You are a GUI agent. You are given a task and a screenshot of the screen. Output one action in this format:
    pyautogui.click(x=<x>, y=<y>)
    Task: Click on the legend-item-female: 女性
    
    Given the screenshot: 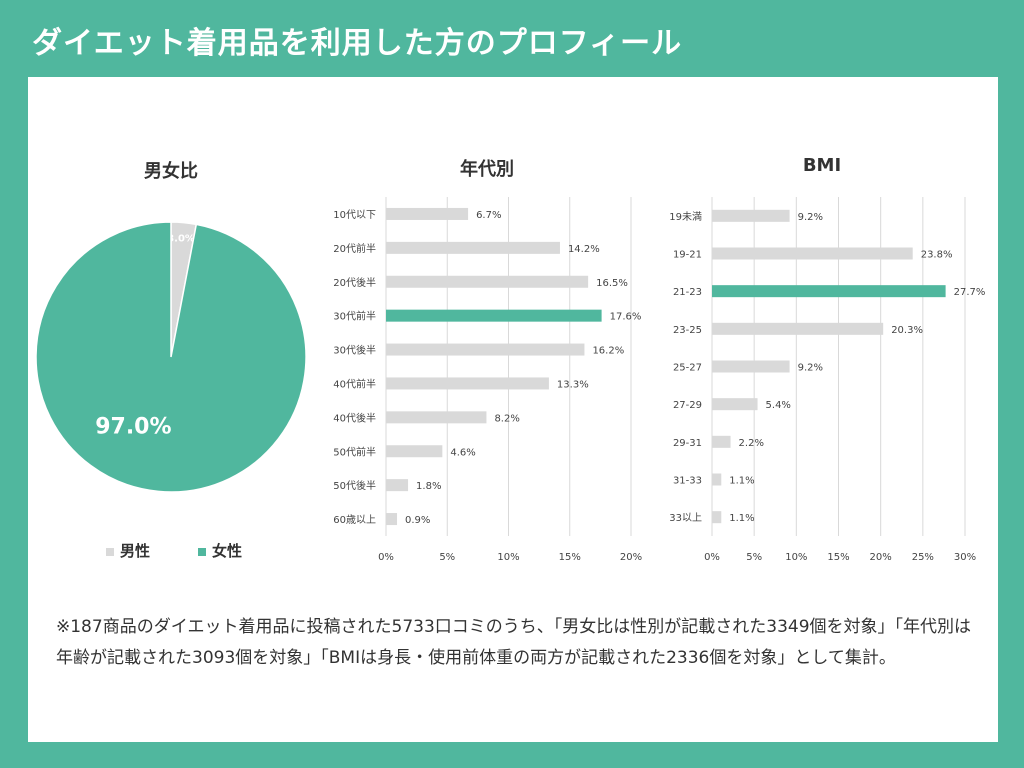 What is the action you would take?
    pyautogui.click(x=220, y=550)
    